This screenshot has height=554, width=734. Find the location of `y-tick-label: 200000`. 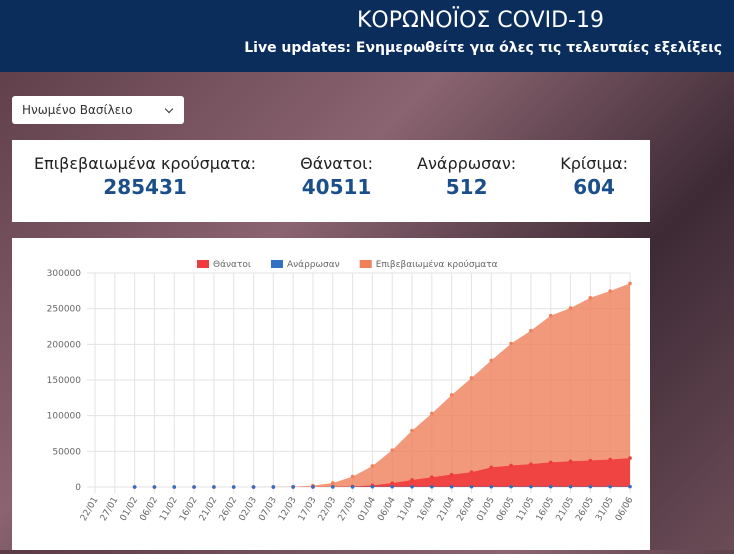

y-tick-label: 200000 is located at coordinates (64, 345).